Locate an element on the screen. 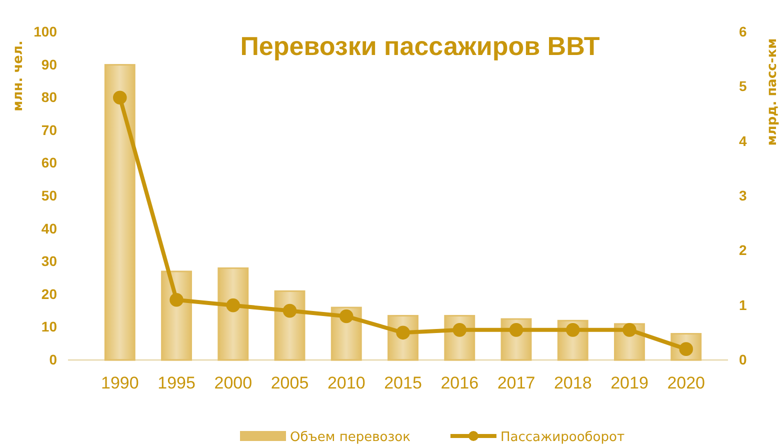 The image size is (784, 448). y-tick-label: 10 is located at coordinates (49, 326).